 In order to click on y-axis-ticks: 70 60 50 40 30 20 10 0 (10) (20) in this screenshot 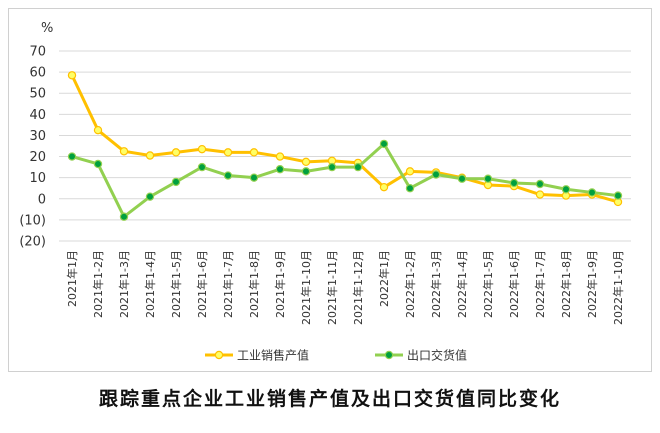, I will do `click(32, 147)`.